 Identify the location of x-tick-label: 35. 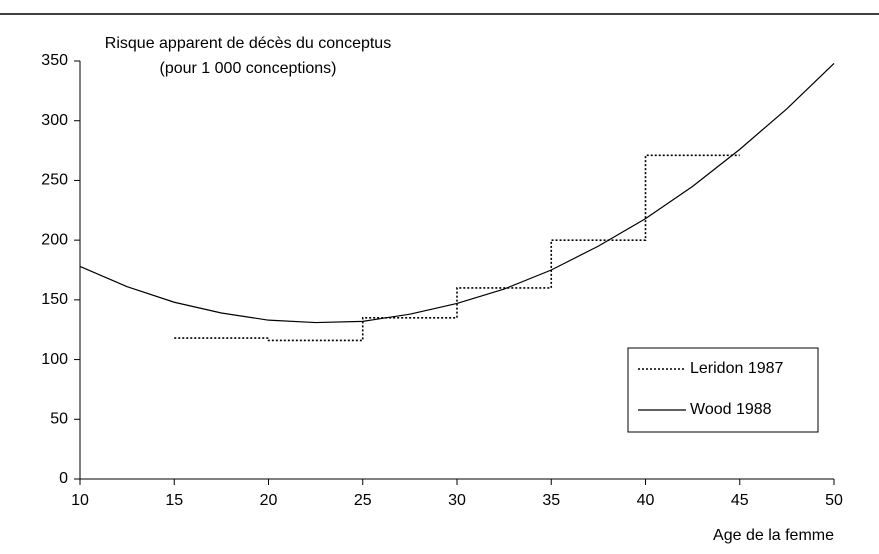
(551, 500).